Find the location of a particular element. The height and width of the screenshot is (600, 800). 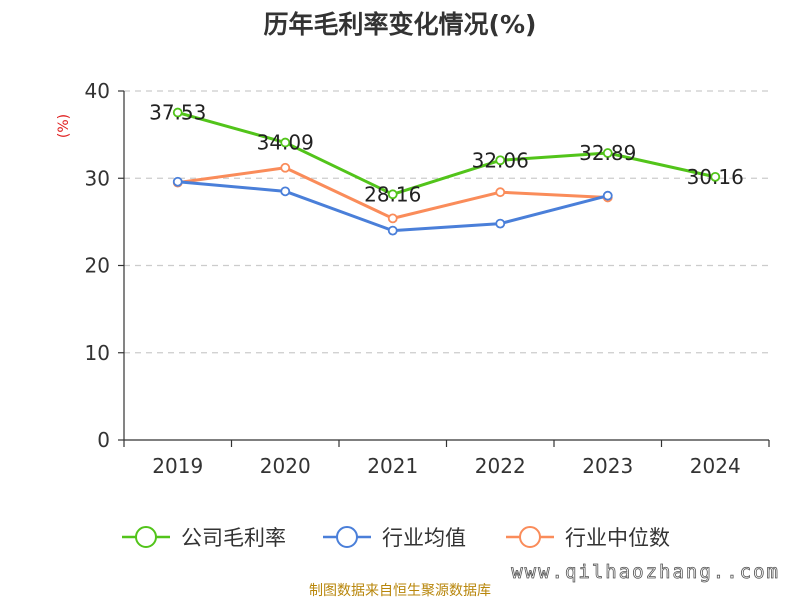

data-label: 32.89 is located at coordinates (607, 153).